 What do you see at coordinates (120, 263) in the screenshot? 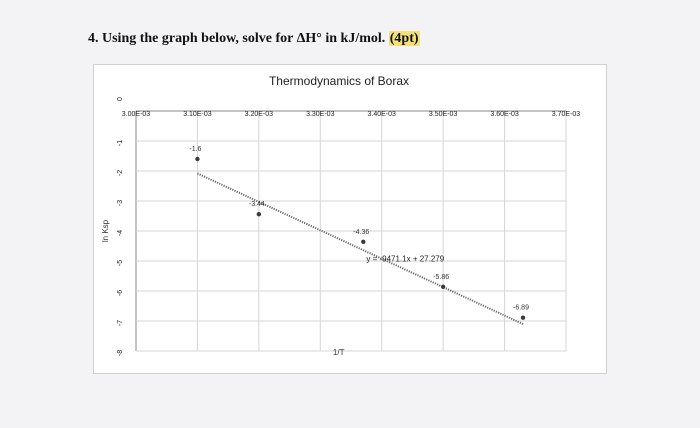
I see `y-tick-label: -5` at bounding box center [120, 263].